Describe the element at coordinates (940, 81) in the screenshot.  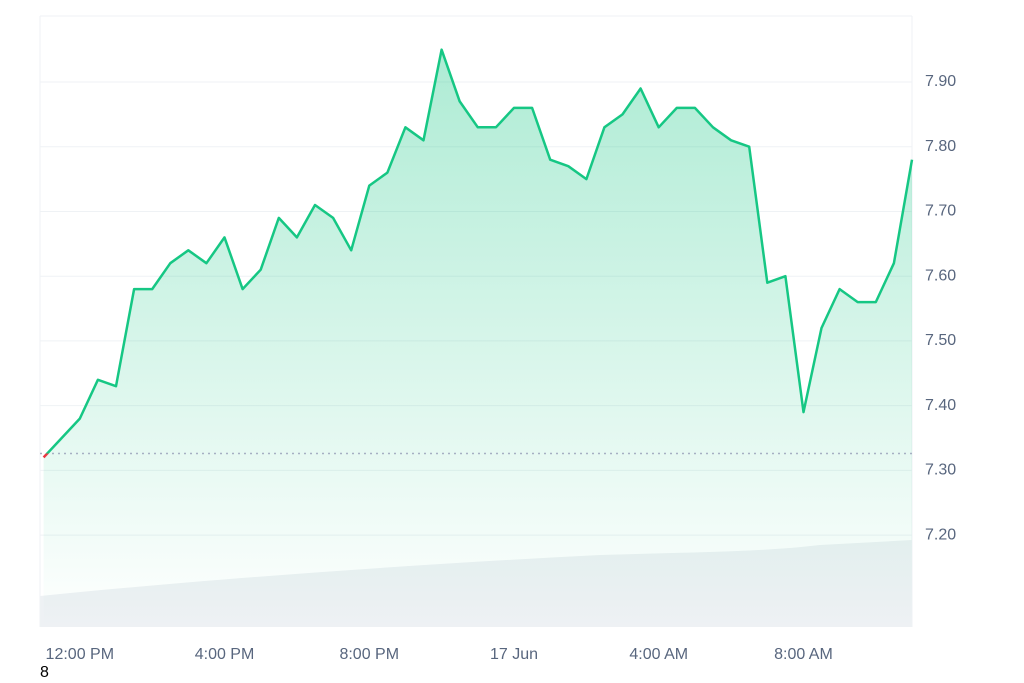
I see `y-tick-label: 7.90` at that location.